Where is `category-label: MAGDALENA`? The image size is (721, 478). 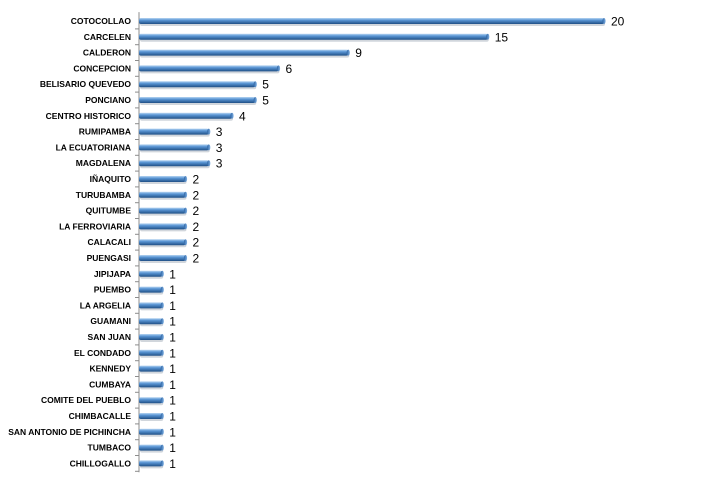
category-label: MAGDALENA is located at coordinates (103, 163).